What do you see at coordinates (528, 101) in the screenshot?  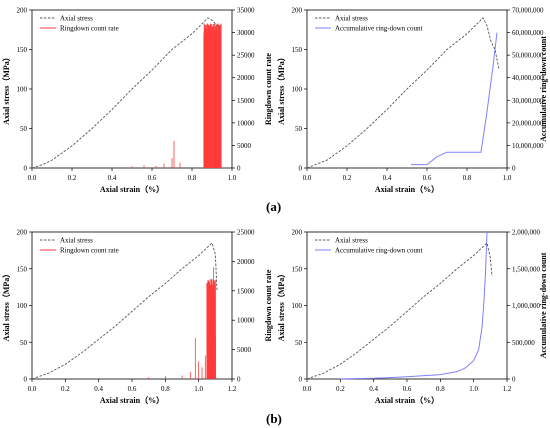 I see `y2-tick-label: 30,000,000` at bounding box center [528, 101].